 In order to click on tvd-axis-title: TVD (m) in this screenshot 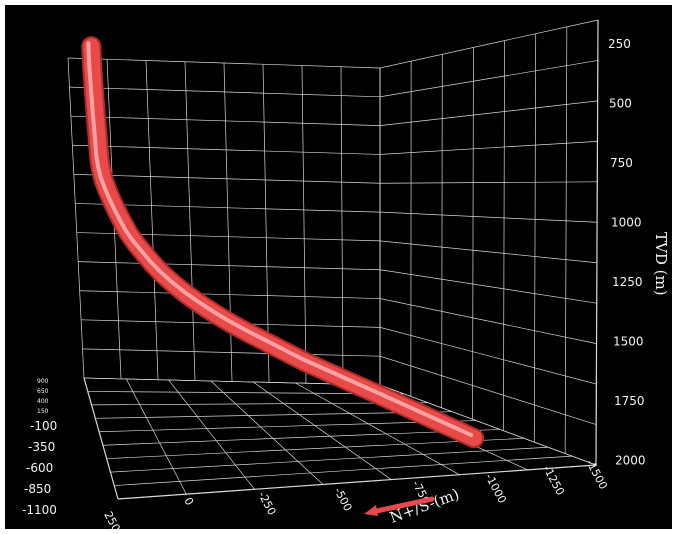, I will do `click(661, 264)`.